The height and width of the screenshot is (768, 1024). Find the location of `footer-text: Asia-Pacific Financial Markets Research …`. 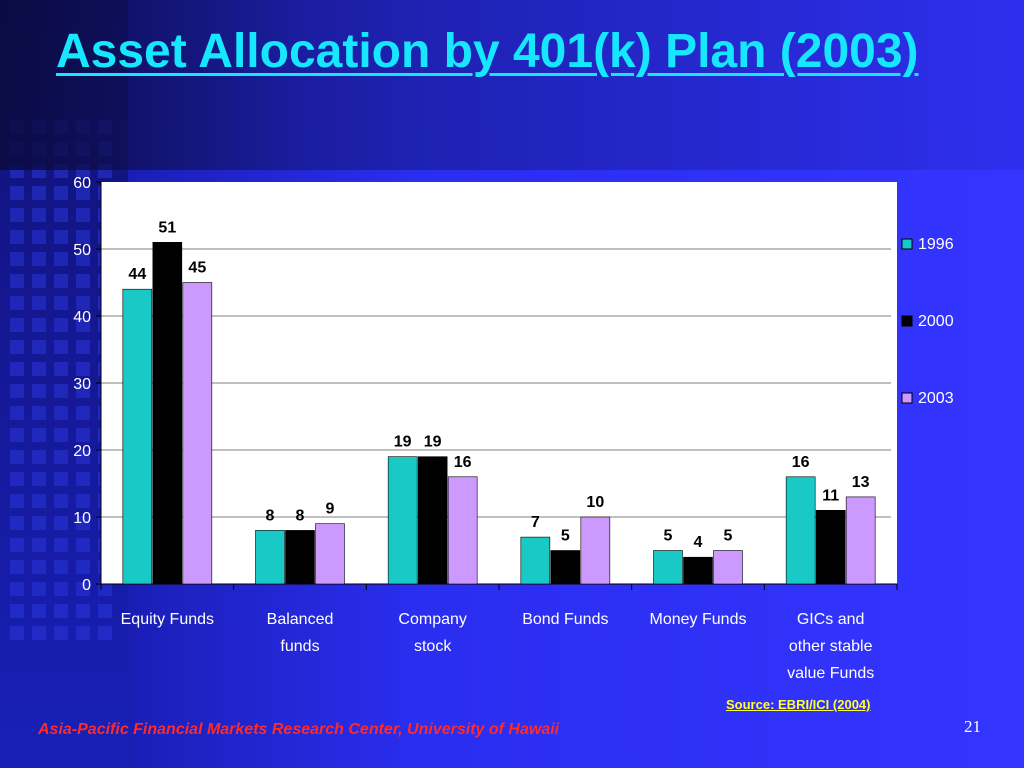

footer-text: Asia-Pacific Financial Markets Research … is located at coordinates (299, 729).